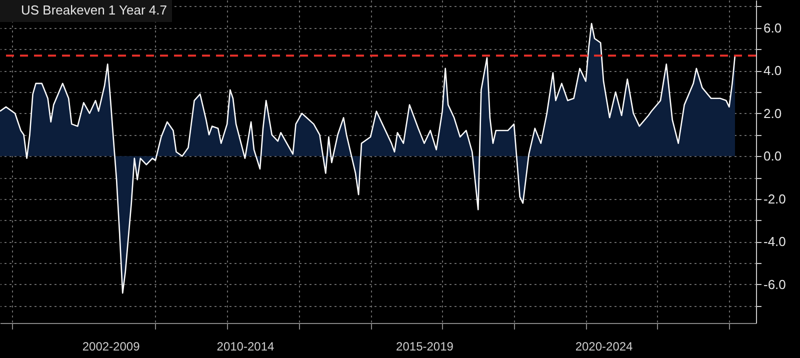  What do you see at coordinates (775, 284) in the screenshot?
I see `y-tick-label: -6.0` at bounding box center [775, 284].